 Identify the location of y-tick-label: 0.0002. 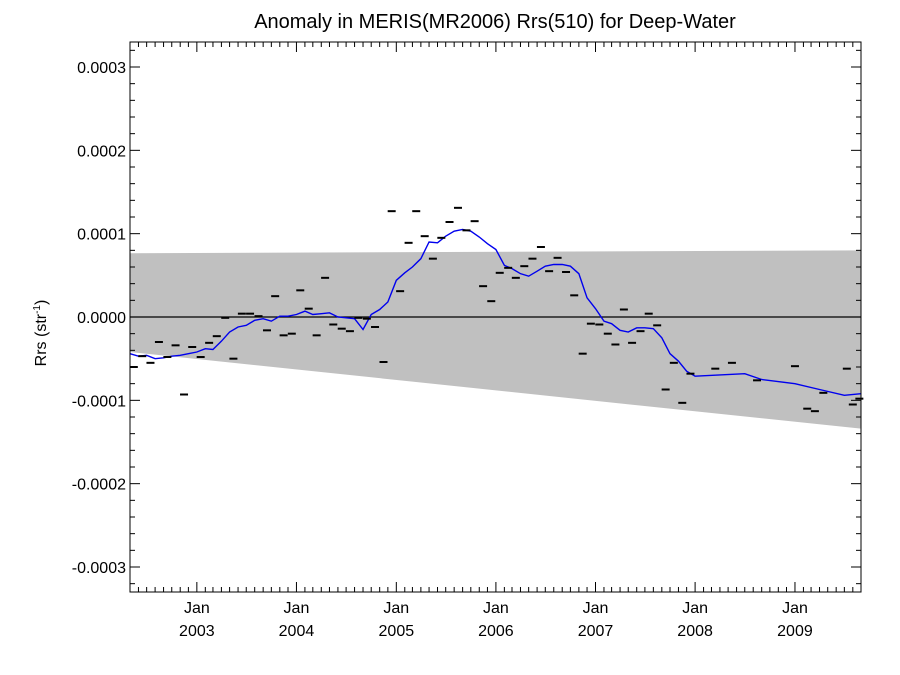
(101, 151).